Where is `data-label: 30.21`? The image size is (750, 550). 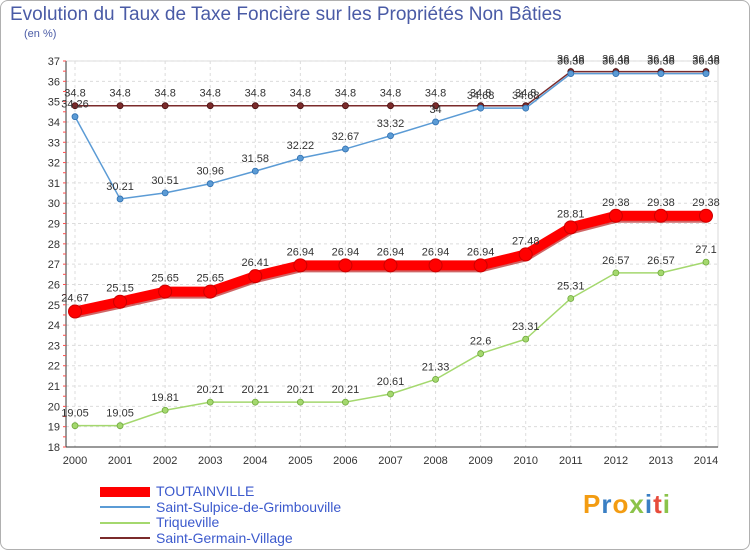 data-label: 30.21 is located at coordinates (120, 187).